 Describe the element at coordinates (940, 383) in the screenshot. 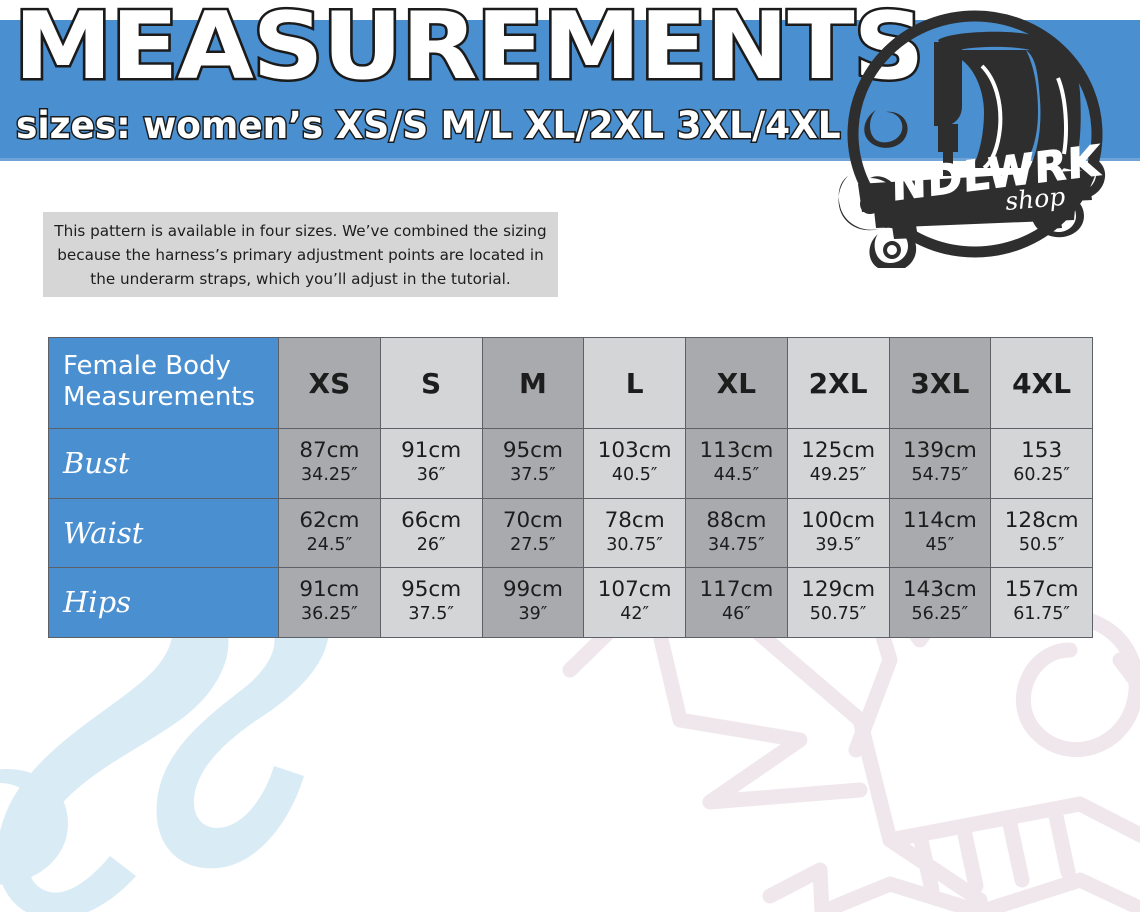

I see `column-header-3xl: 3XL` at that location.